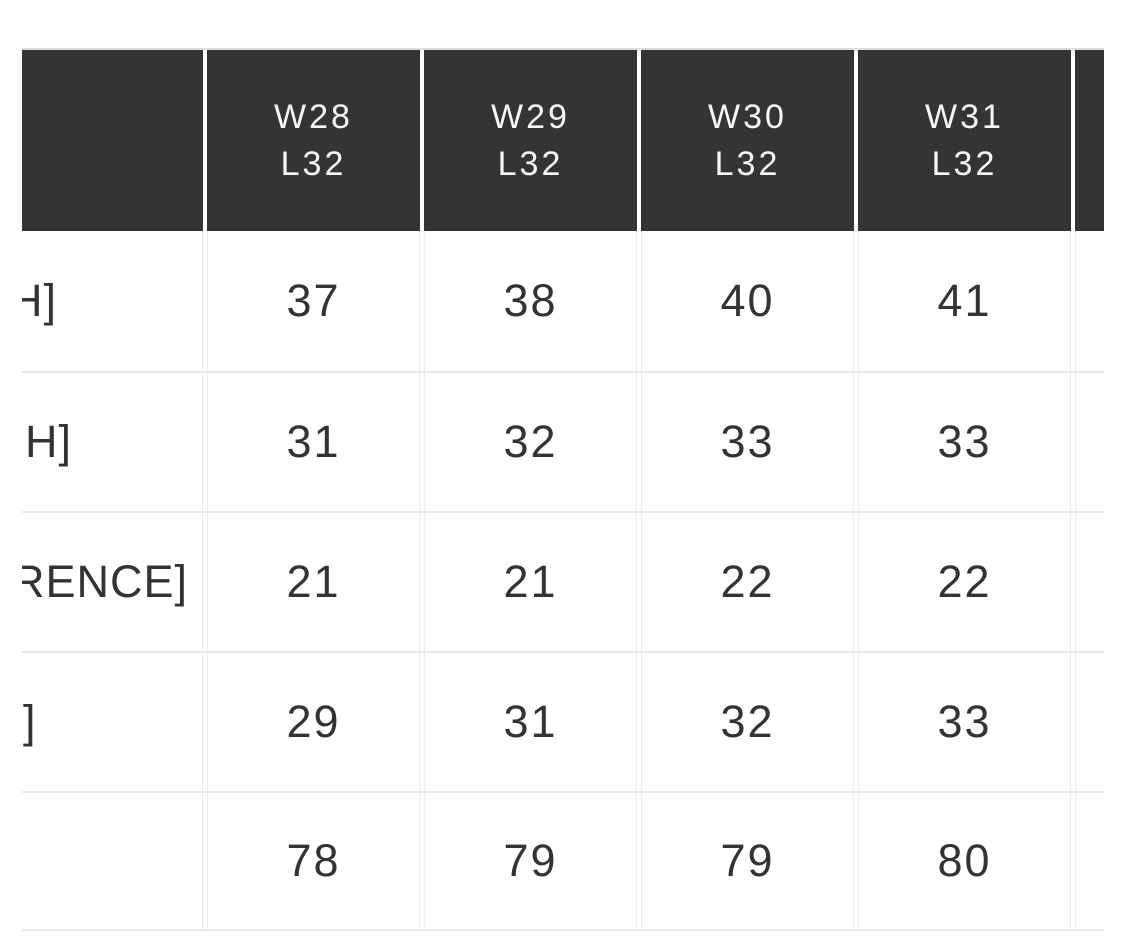  I want to click on row-label-cell, so click(112, 861).